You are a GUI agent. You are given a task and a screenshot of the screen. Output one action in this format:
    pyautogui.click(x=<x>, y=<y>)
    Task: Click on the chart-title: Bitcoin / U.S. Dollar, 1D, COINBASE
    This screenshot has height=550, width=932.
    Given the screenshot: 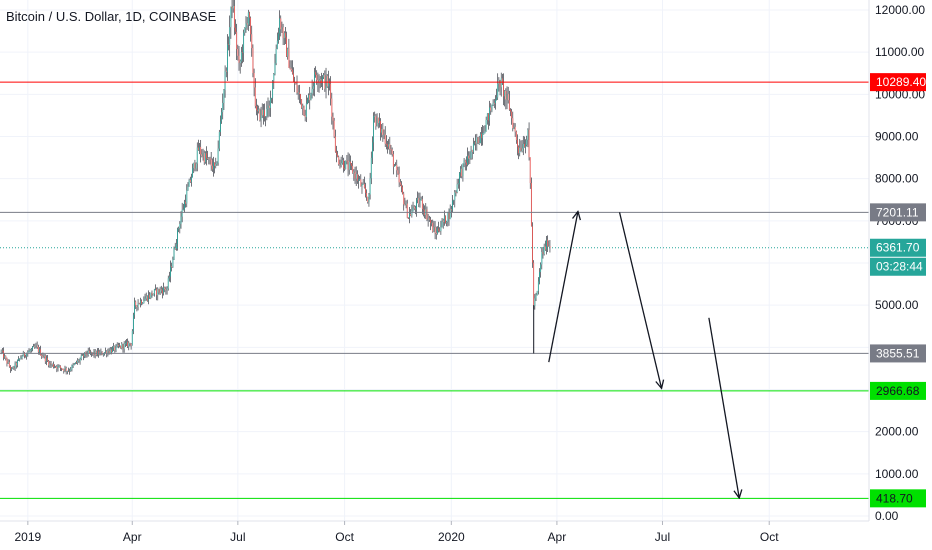 What is the action you would take?
    pyautogui.click(x=111, y=16)
    